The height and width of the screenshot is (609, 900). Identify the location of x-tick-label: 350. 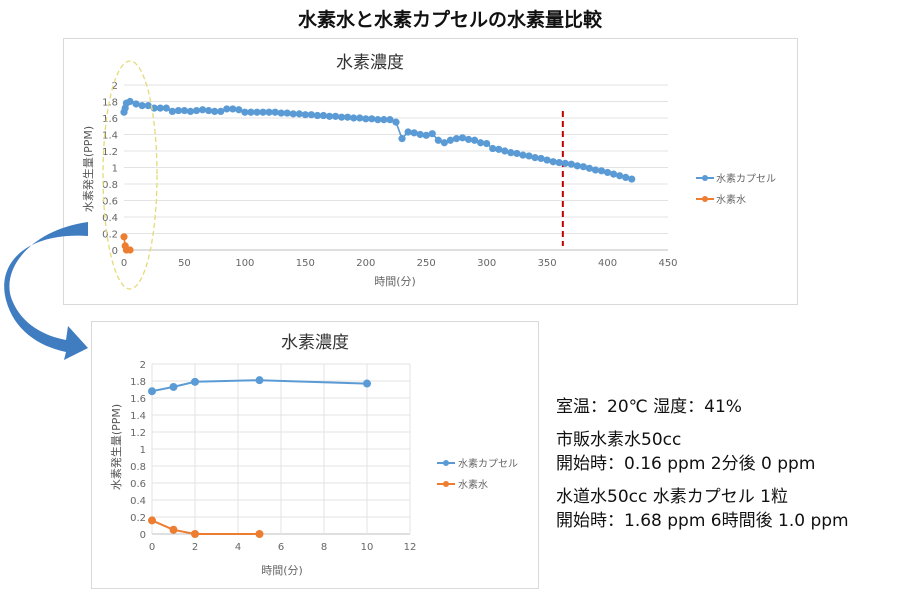
(547, 263).